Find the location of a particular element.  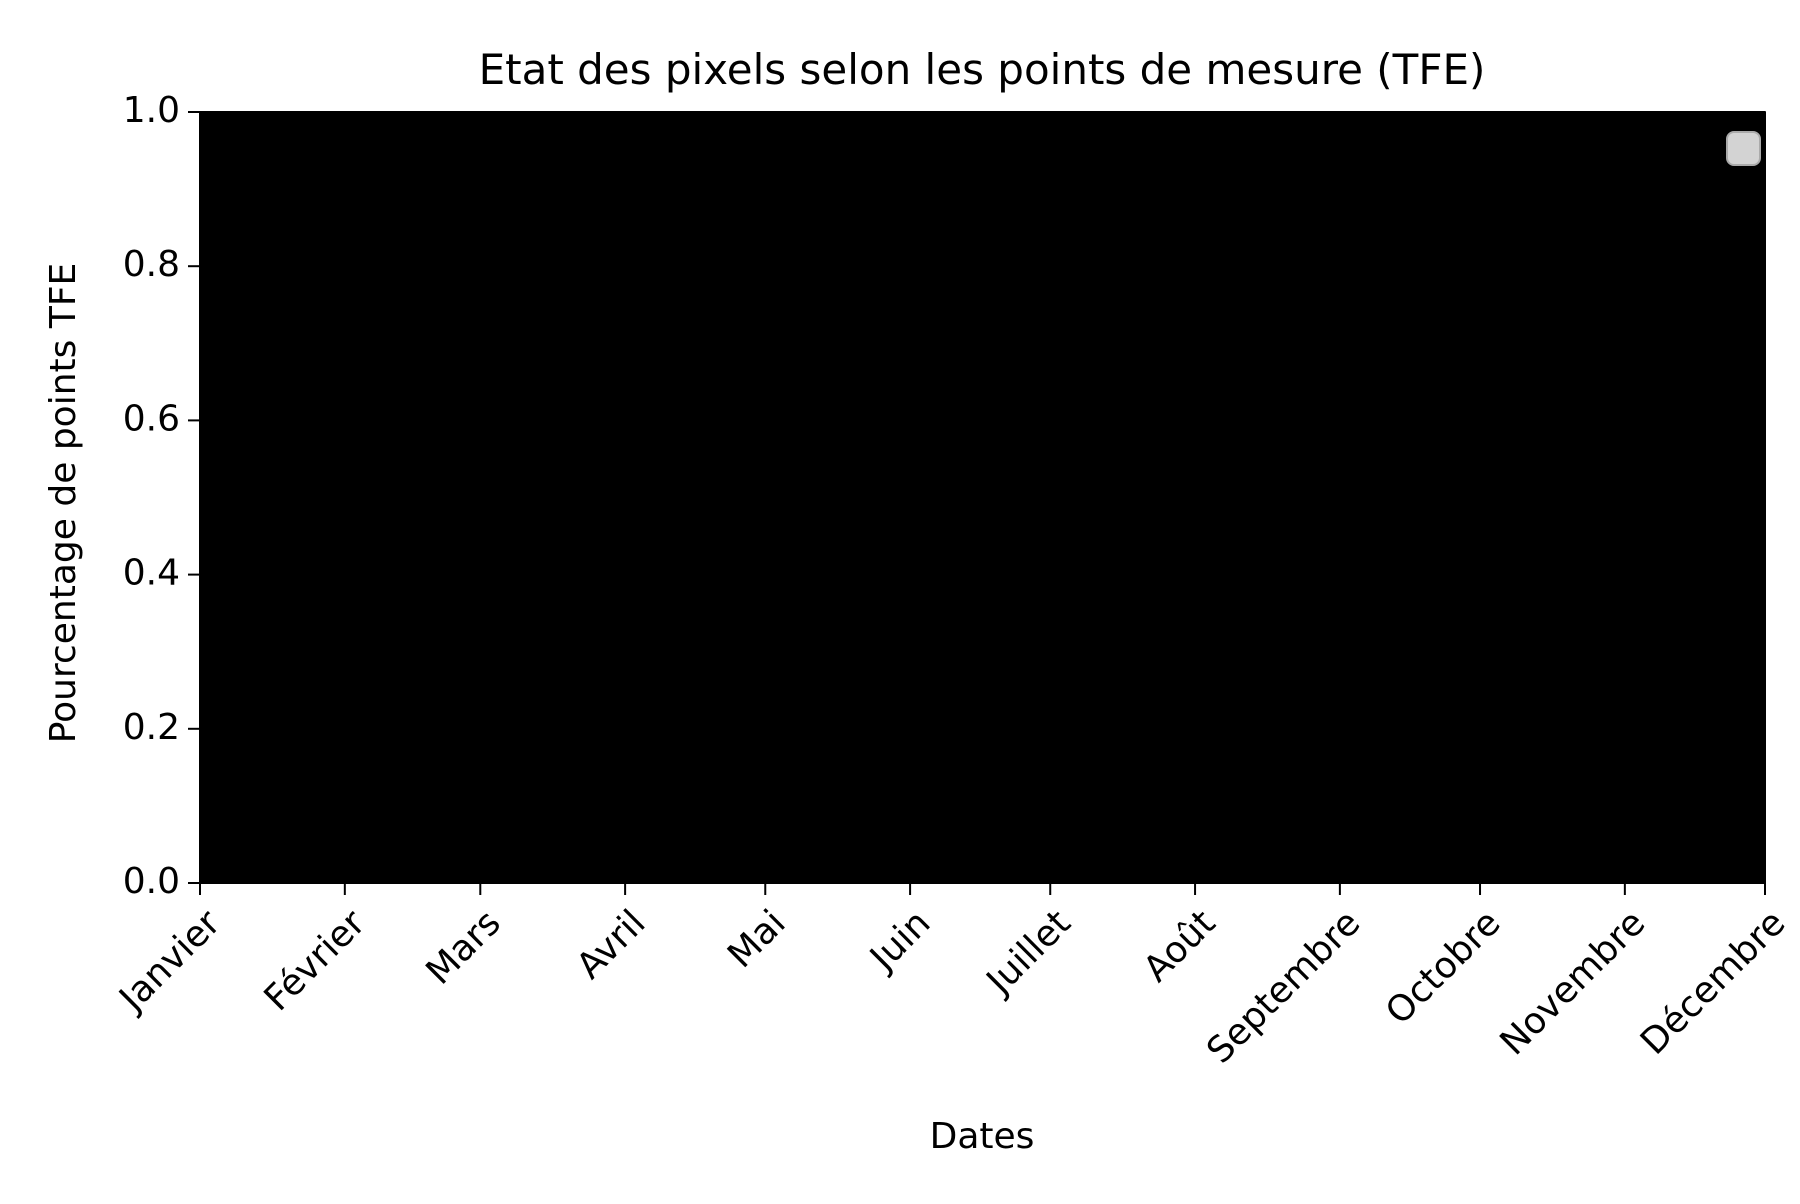

legend-box is located at coordinates (1743, 148).